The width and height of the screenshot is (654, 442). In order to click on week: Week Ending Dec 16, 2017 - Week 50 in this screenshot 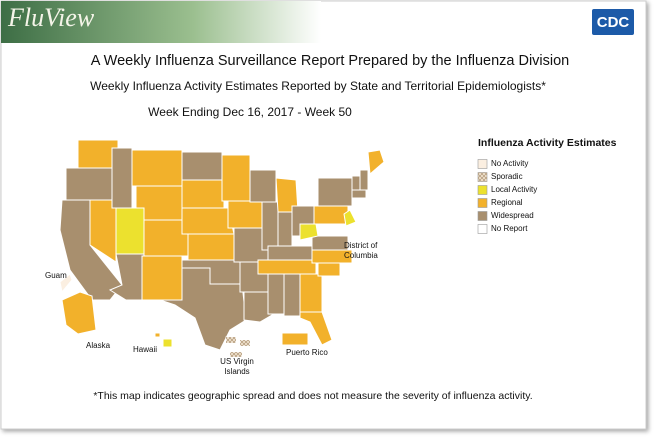, I will do `click(250, 112)`.